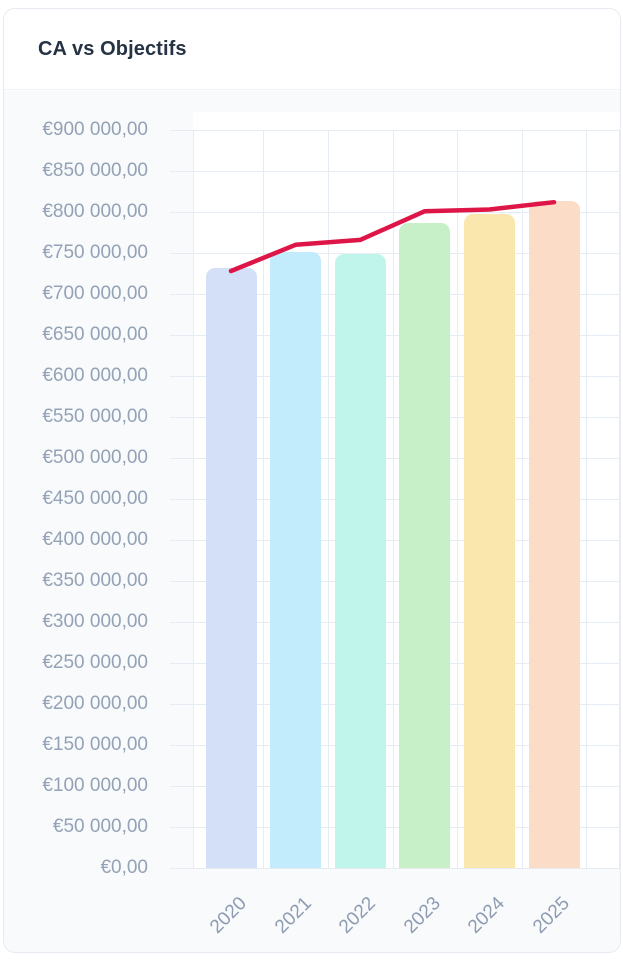 This screenshot has width=623, height=963. I want to click on y-axis-tick-label: €850 000,00, so click(95, 170).